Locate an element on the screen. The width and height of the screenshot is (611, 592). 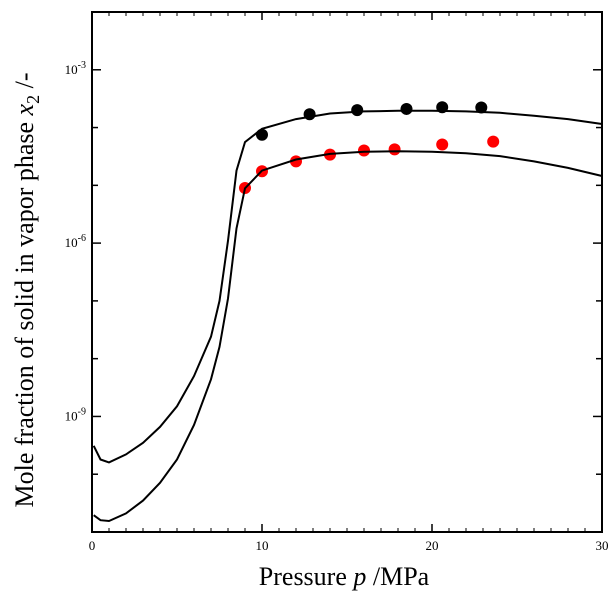
x-tick-label: 20 is located at coordinates (432, 545).